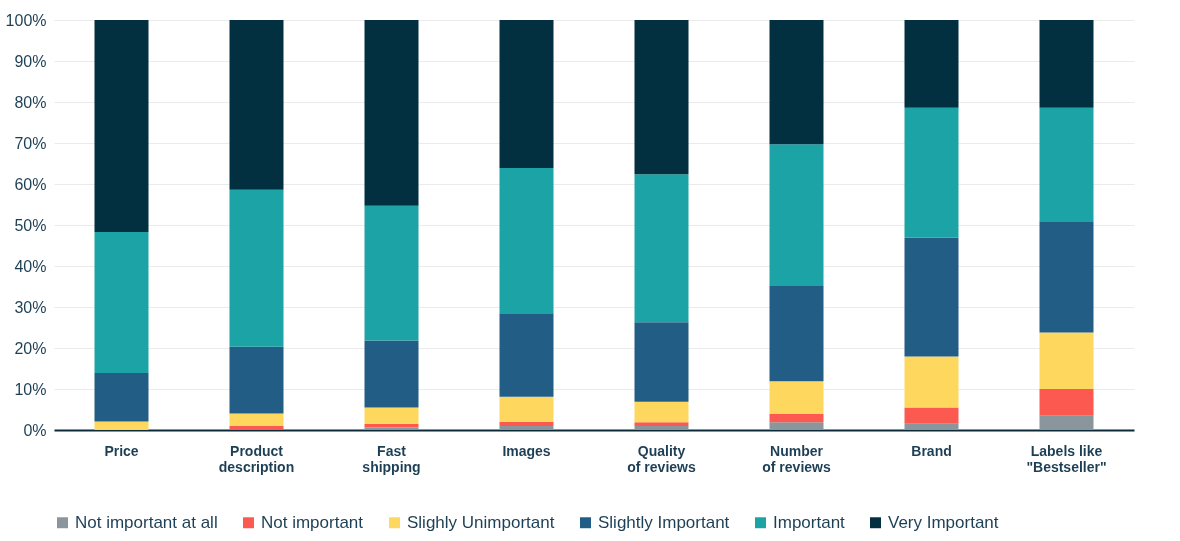 The width and height of the screenshot is (1180, 541). What do you see at coordinates (30, 102) in the screenshot?
I see `y-tick-label: 80%` at bounding box center [30, 102].